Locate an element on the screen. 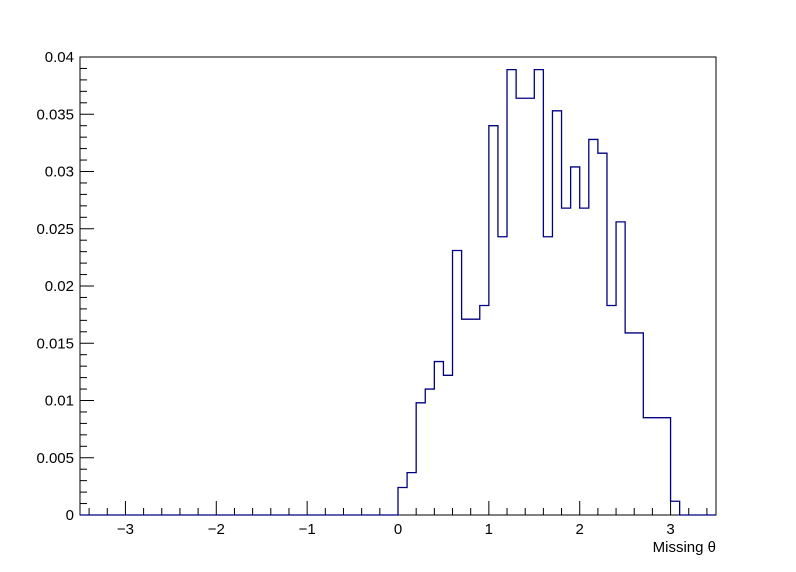 This screenshot has height=572, width=796. y-tick-label: 0.02 is located at coordinates (59, 286).